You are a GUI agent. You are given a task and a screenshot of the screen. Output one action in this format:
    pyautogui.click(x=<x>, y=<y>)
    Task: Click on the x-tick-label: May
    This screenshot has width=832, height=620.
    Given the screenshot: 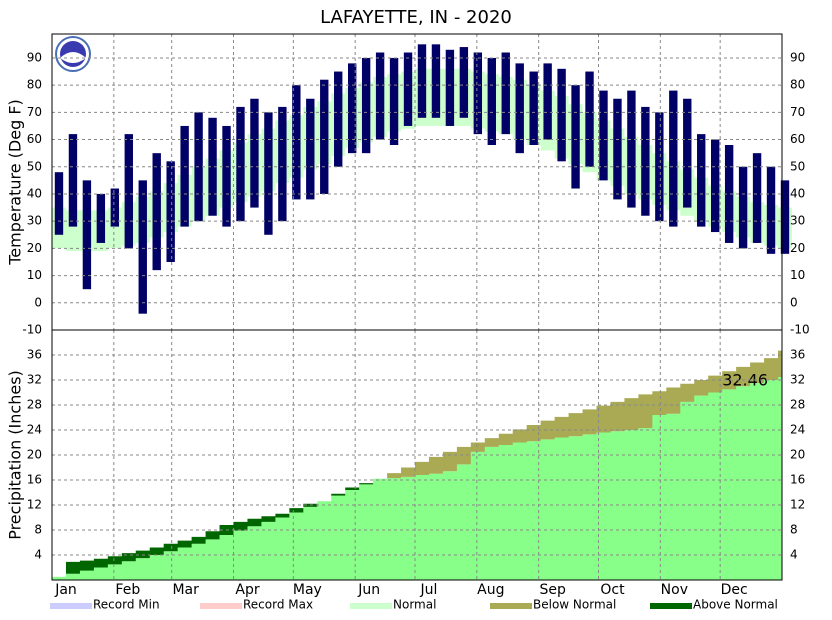 What is the action you would take?
    pyautogui.click(x=307, y=590)
    